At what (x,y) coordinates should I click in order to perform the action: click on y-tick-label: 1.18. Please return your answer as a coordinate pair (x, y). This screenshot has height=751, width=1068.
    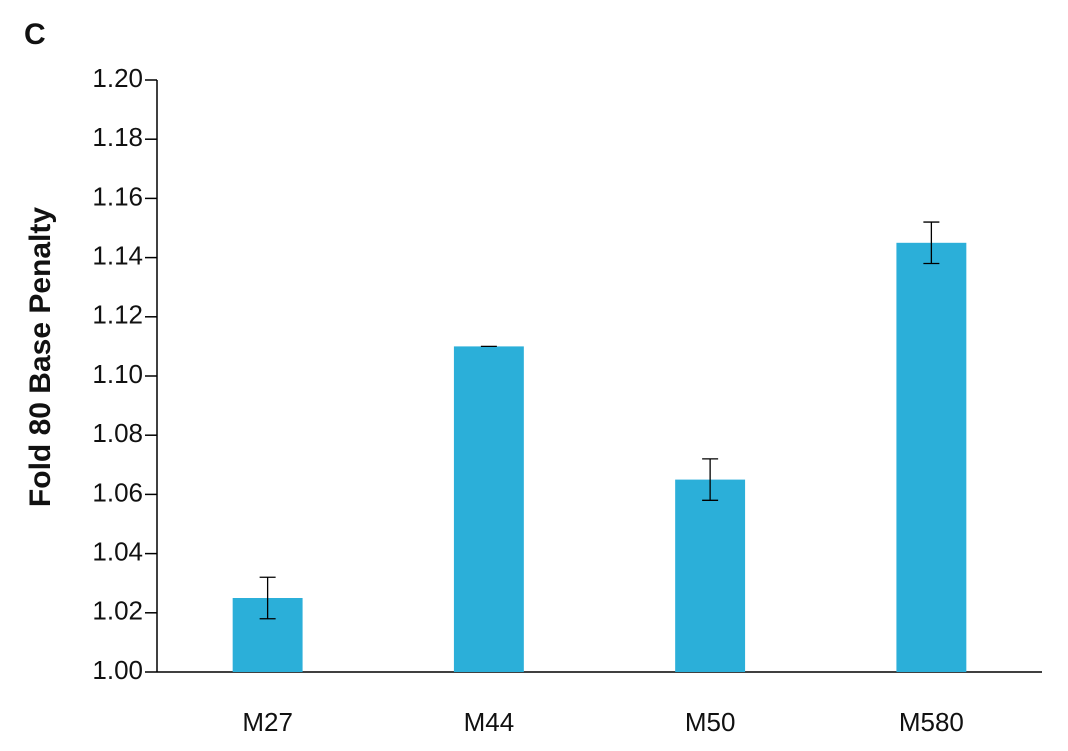
    Looking at the image, I should click on (117, 137).